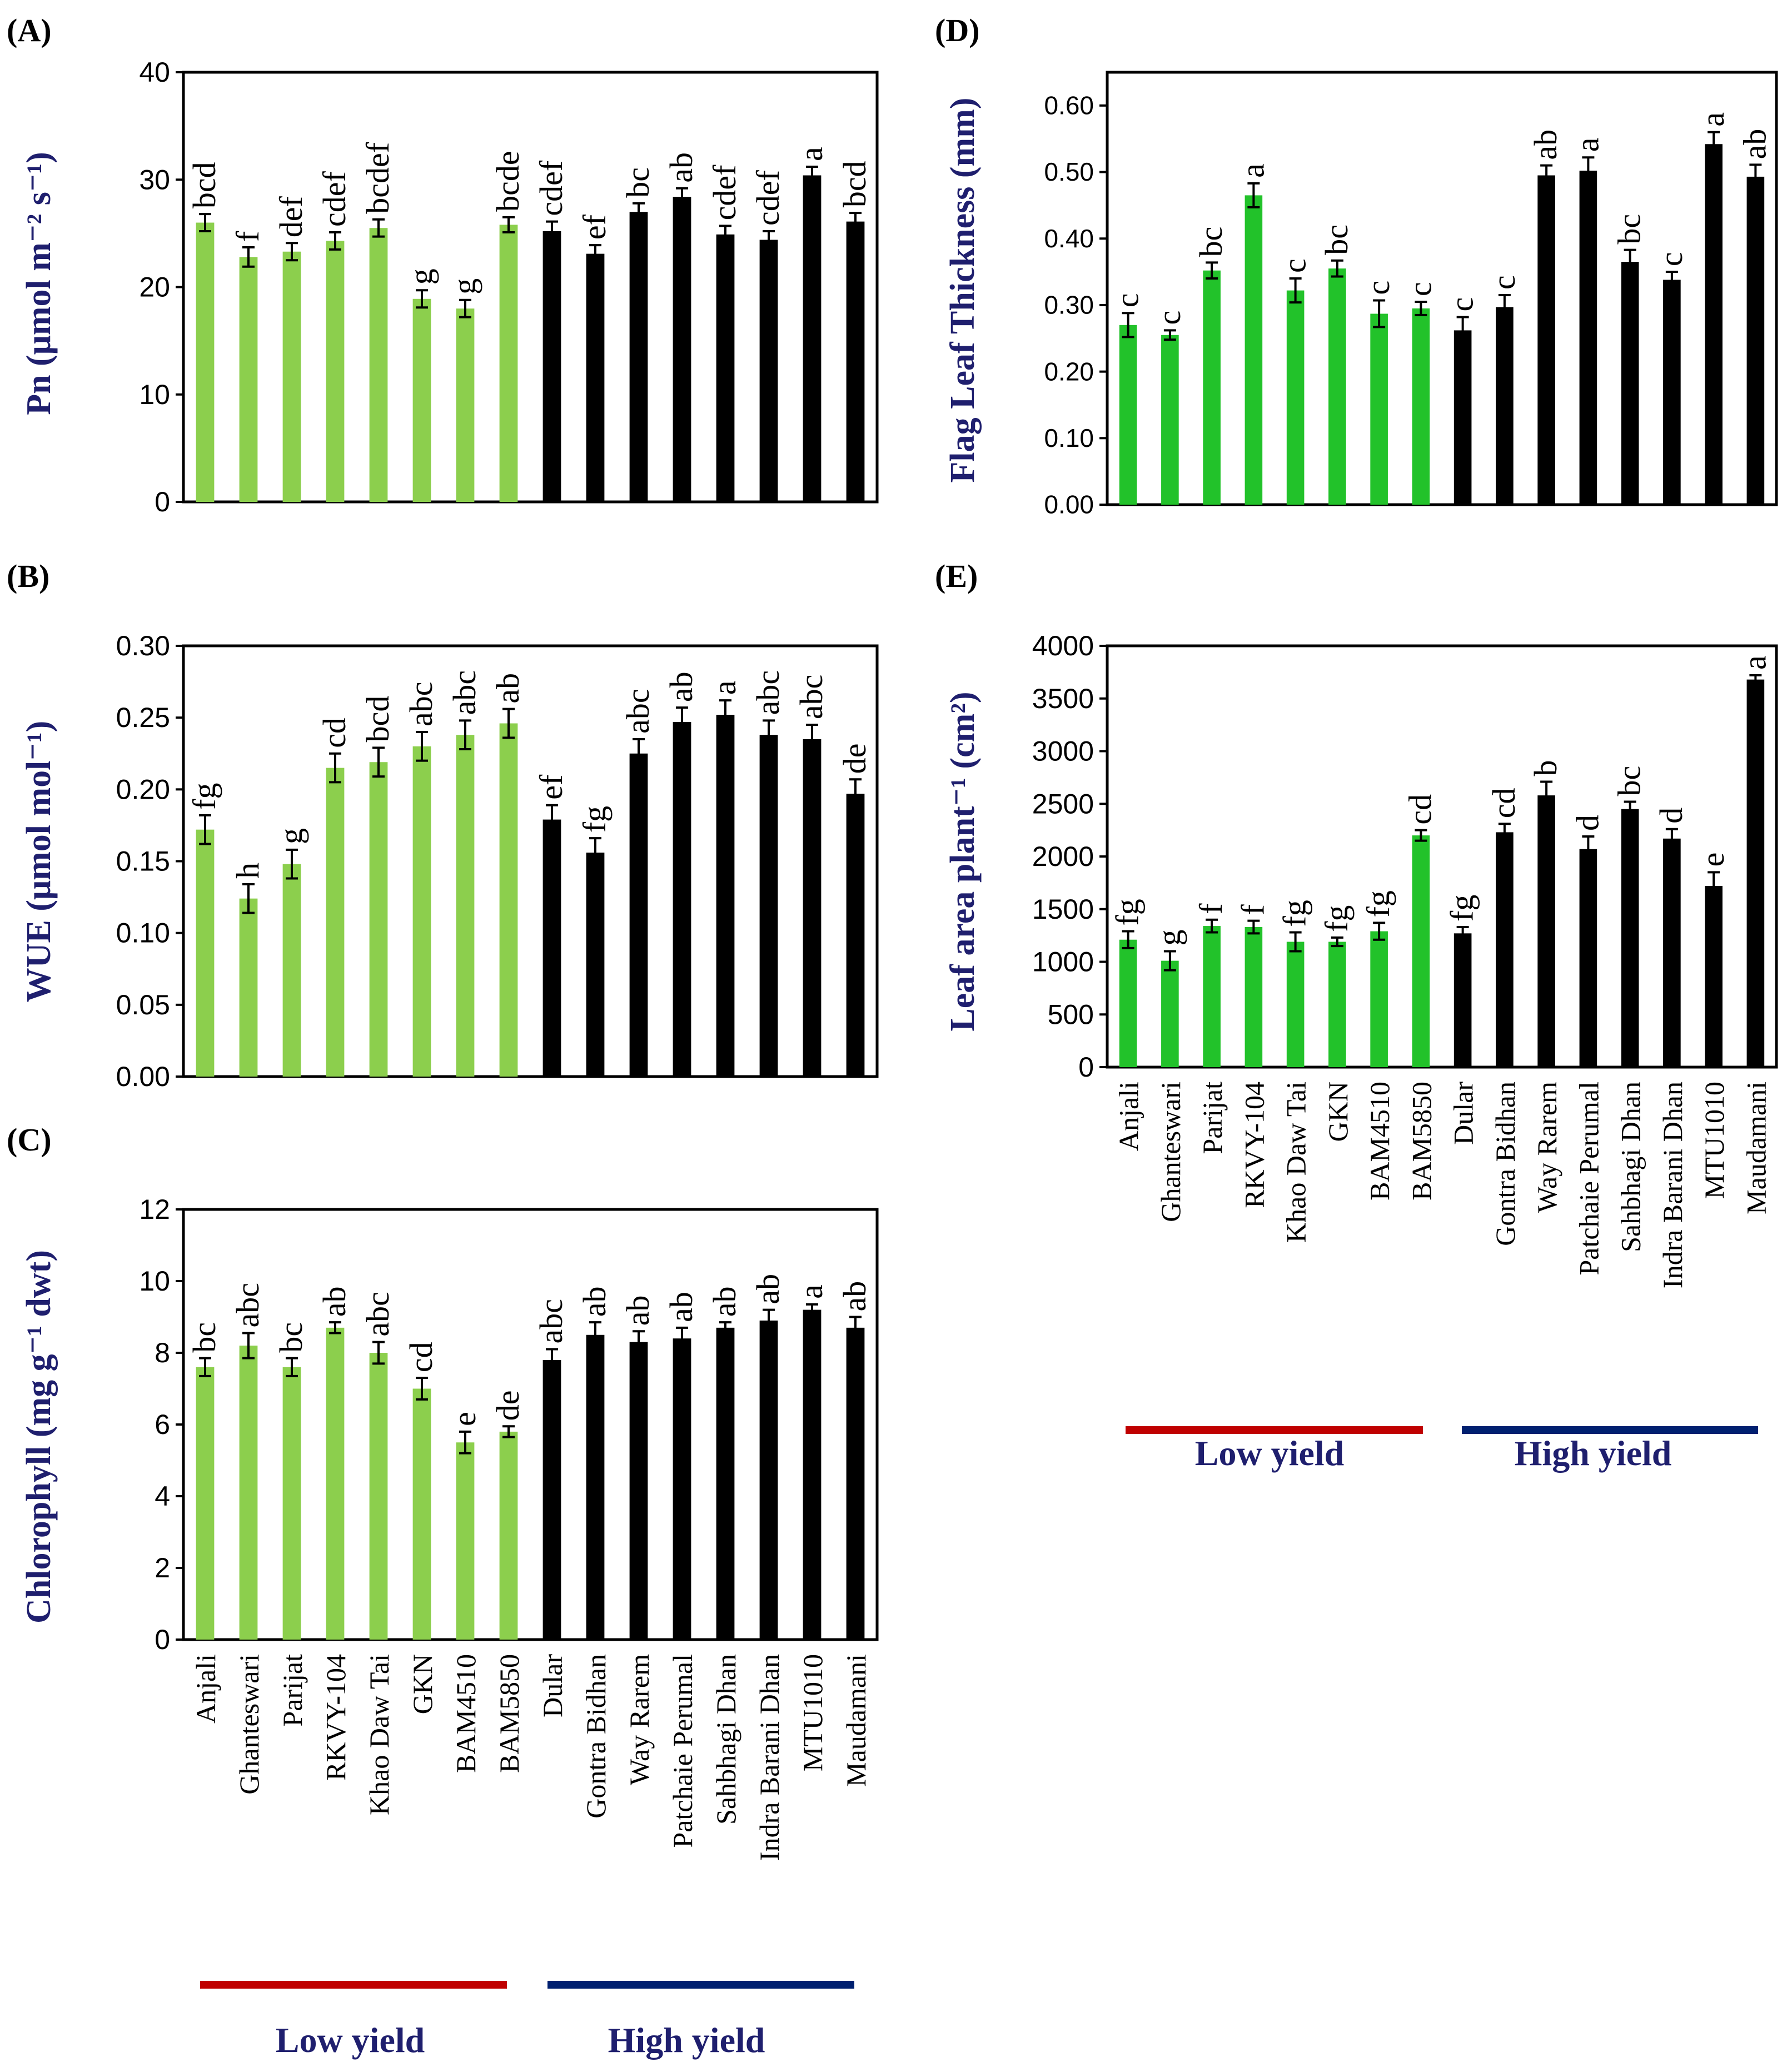 The image size is (1792, 2067). Describe the element at coordinates (1713, 860) in the screenshot. I see `significance-letter: e` at that location.